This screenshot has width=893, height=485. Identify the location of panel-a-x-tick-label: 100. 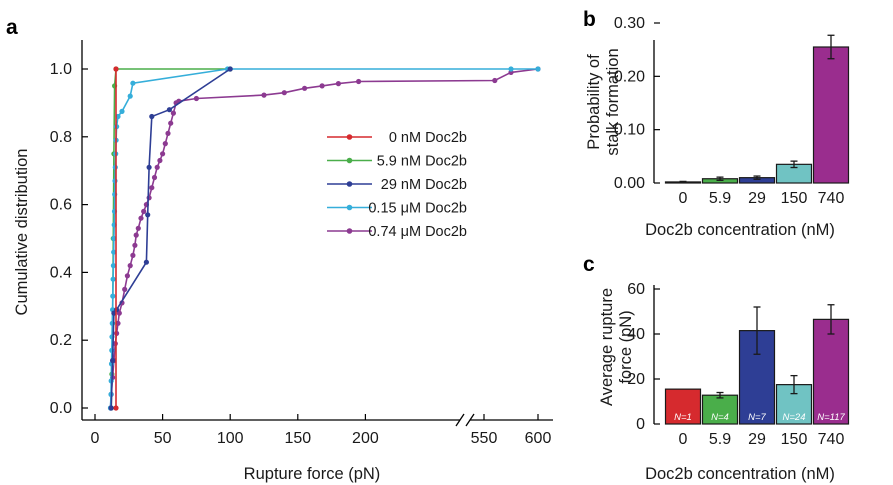
(230, 438).